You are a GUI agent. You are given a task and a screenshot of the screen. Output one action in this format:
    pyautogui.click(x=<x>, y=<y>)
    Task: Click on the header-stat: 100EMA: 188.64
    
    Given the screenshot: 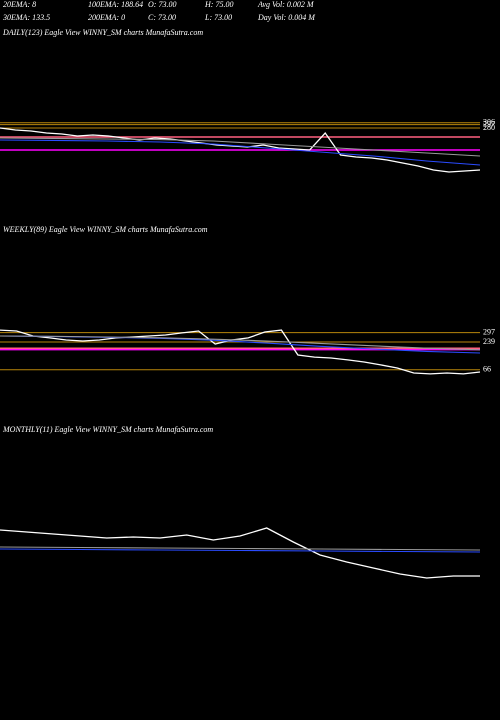 What is the action you would take?
    pyautogui.click(x=115, y=4)
    